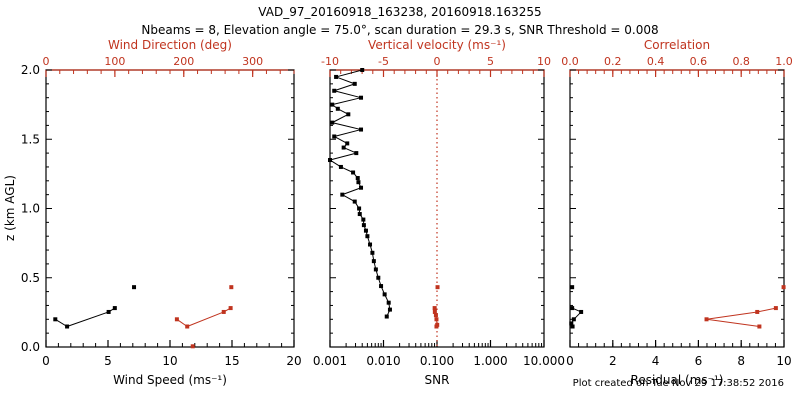  Describe the element at coordinates (656, 361) in the screenshot. I see `bottom-tick-label: 4` at that location.